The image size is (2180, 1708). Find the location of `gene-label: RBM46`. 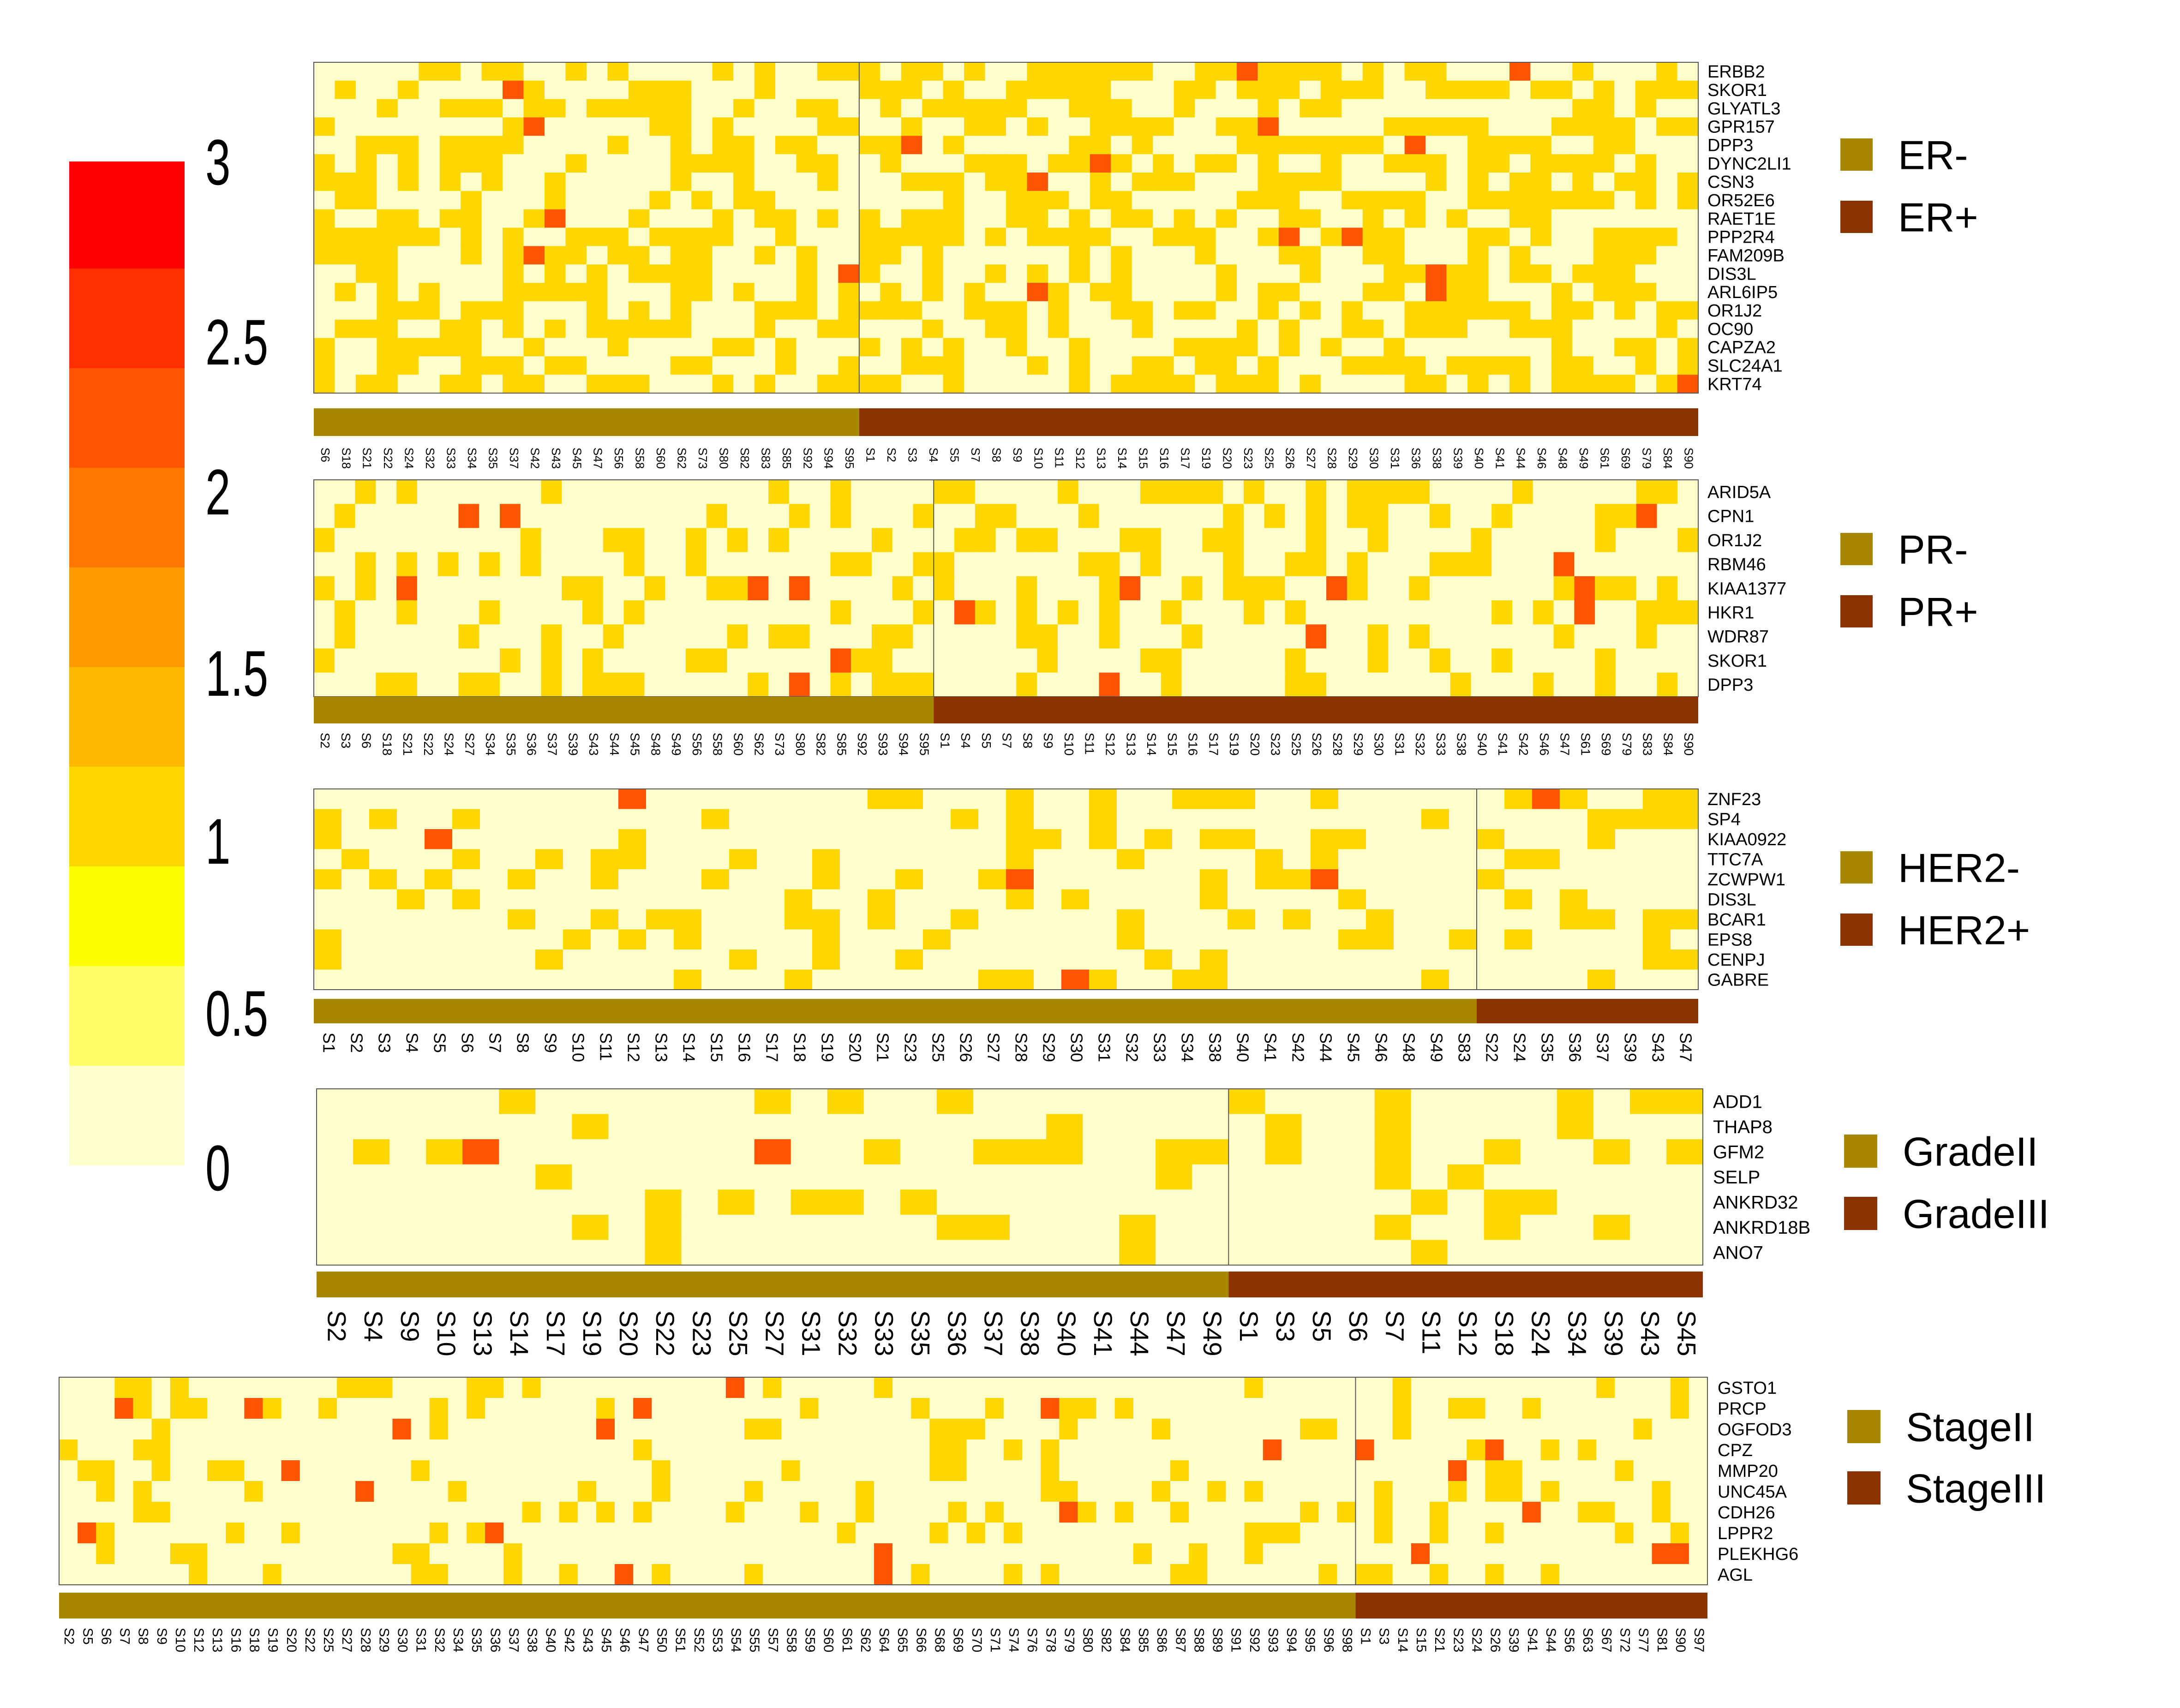

gene-label: RBM46 is located at coordinates (1736, 564).